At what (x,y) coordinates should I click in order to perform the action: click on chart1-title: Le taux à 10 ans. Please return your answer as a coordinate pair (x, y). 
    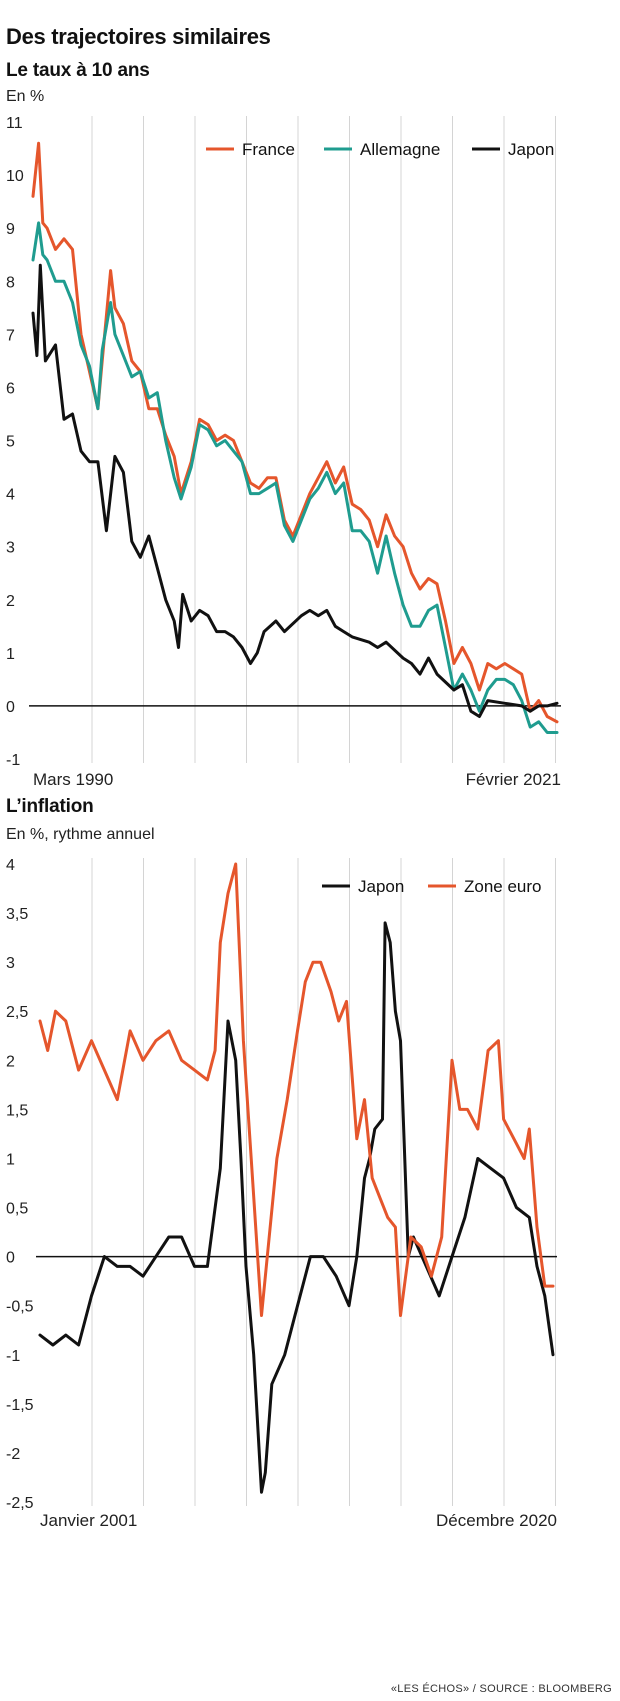
    Looking at the image, I should click on (78, 70).